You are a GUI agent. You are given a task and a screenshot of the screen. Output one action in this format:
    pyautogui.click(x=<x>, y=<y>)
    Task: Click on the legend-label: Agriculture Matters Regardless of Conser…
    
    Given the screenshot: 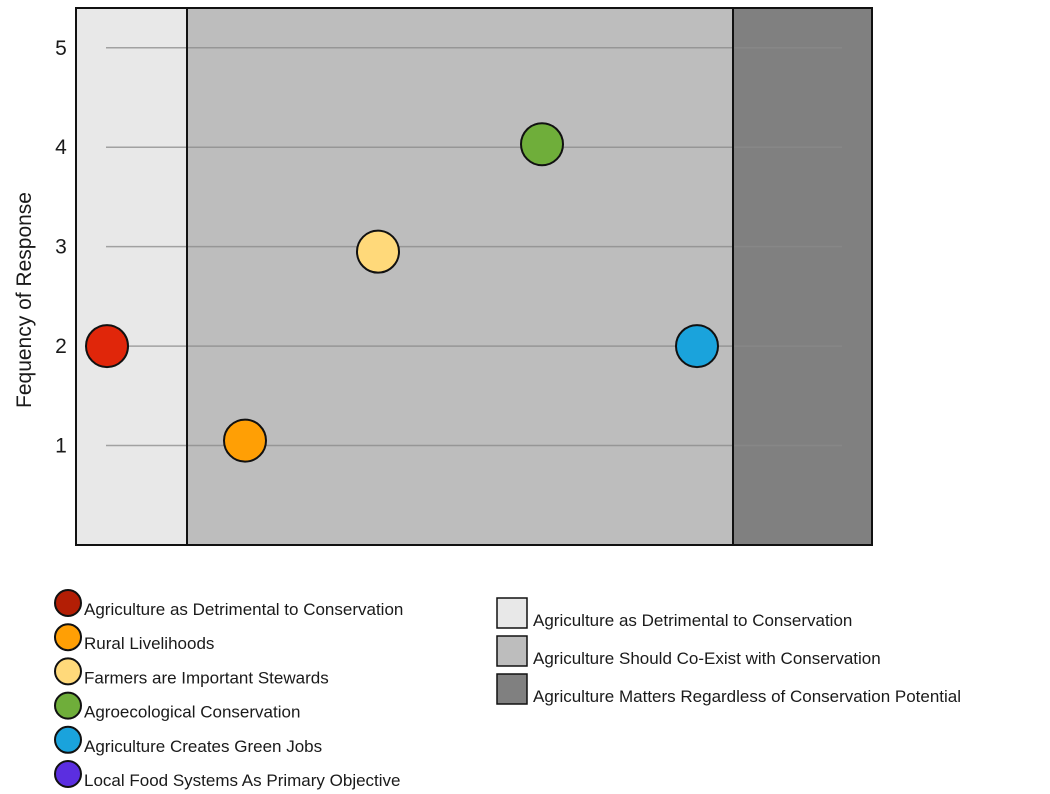 What is the action you would take?
    pyautogui.click(x=747, y=696)
    